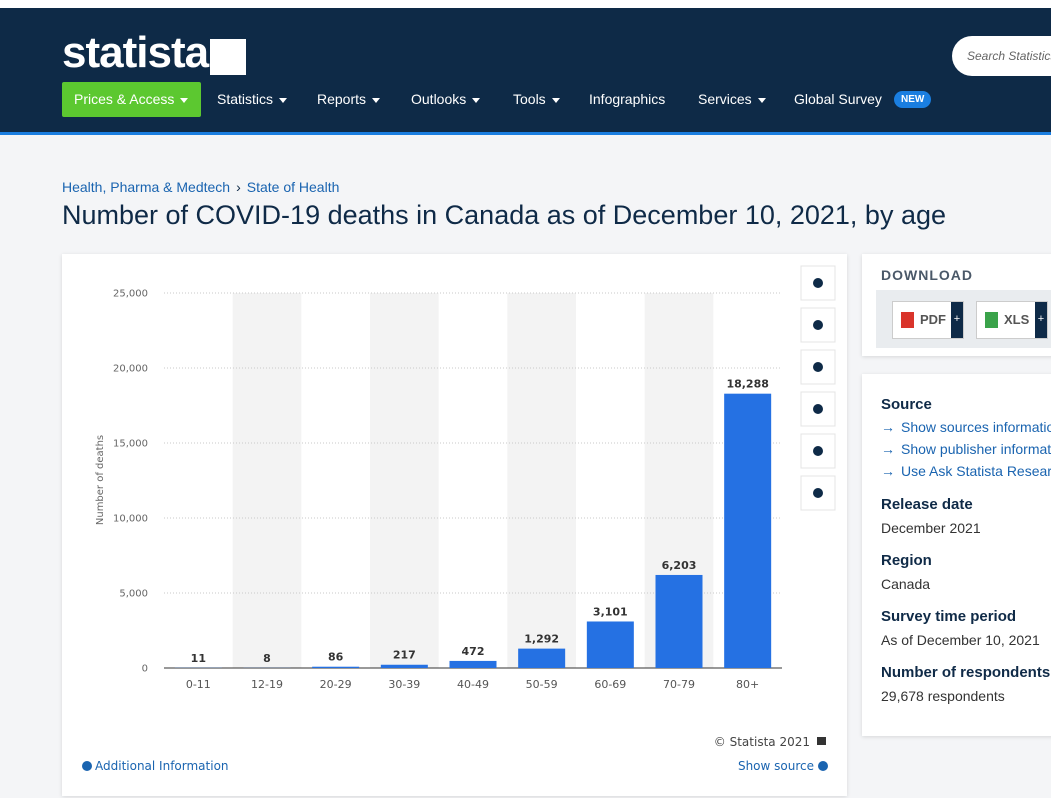 The image size is (1051, 798). What do you see at coordinates (536, 99) in the screenshot?
I see `nav-item: Tools` at bounding box center [536, 99].